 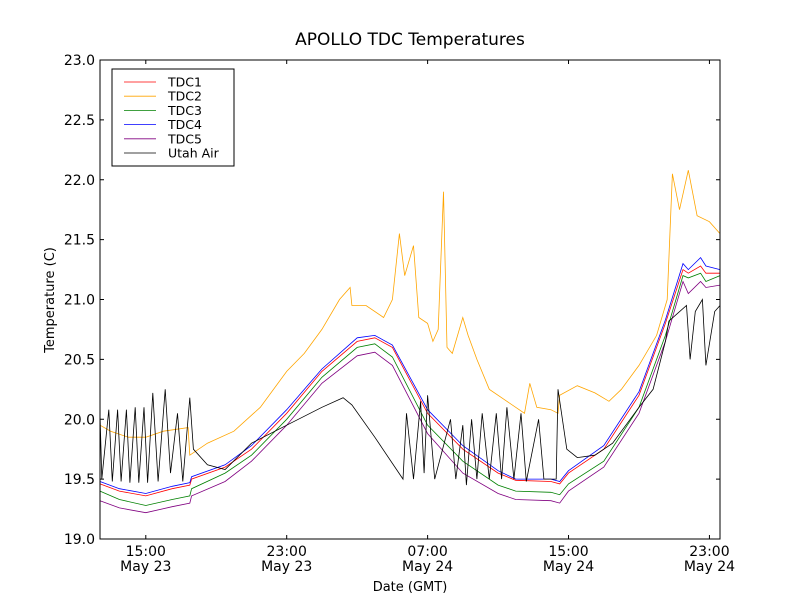 I want to click on legend-box, so click(x=173, y=117).